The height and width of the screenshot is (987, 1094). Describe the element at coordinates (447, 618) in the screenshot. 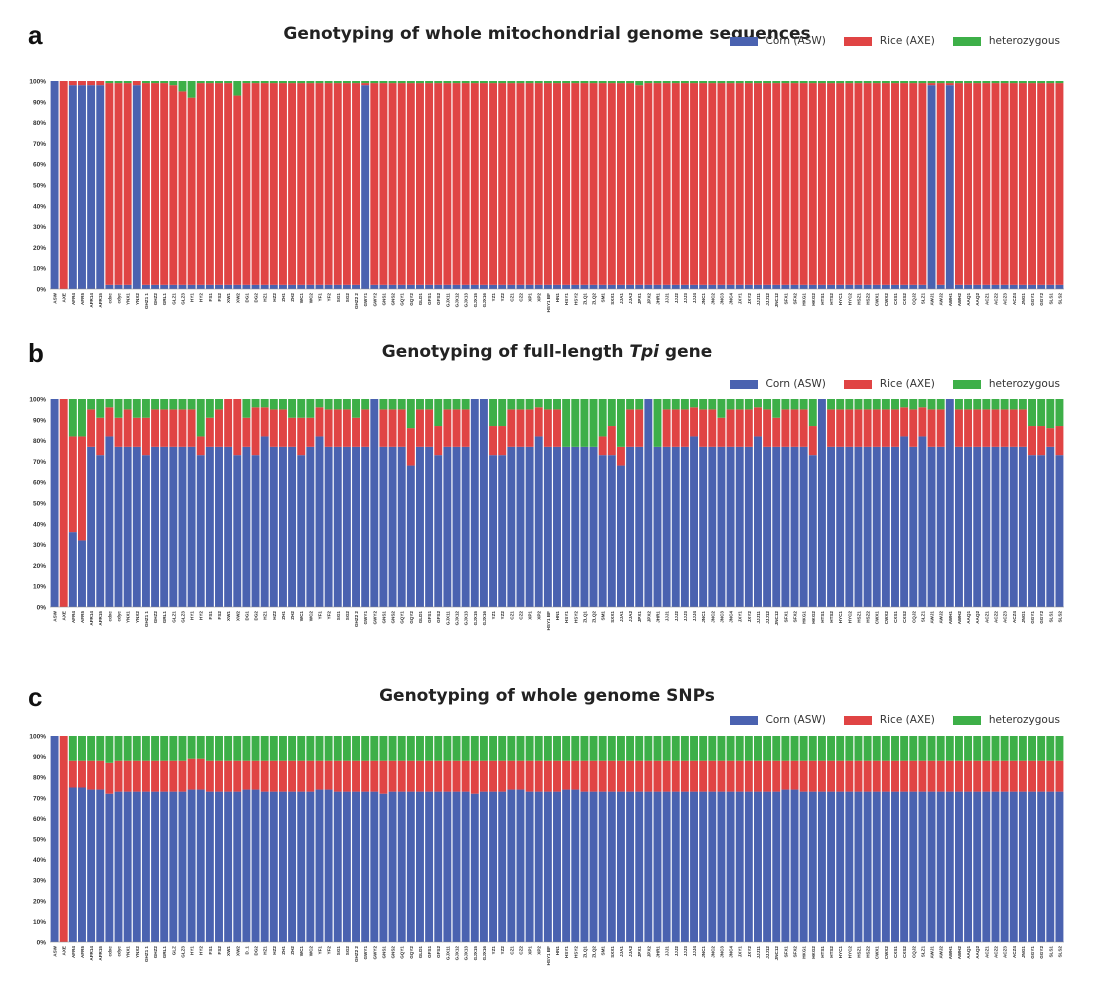

I see `x-tick-label: GJX11` at that location.